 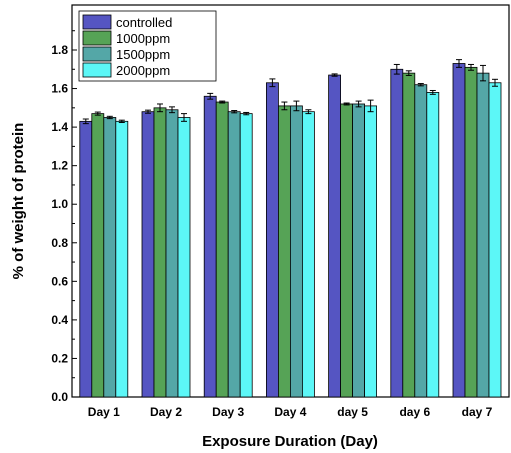 I want to click on y-tick-label: 1.4, so click(x=59, y=127).